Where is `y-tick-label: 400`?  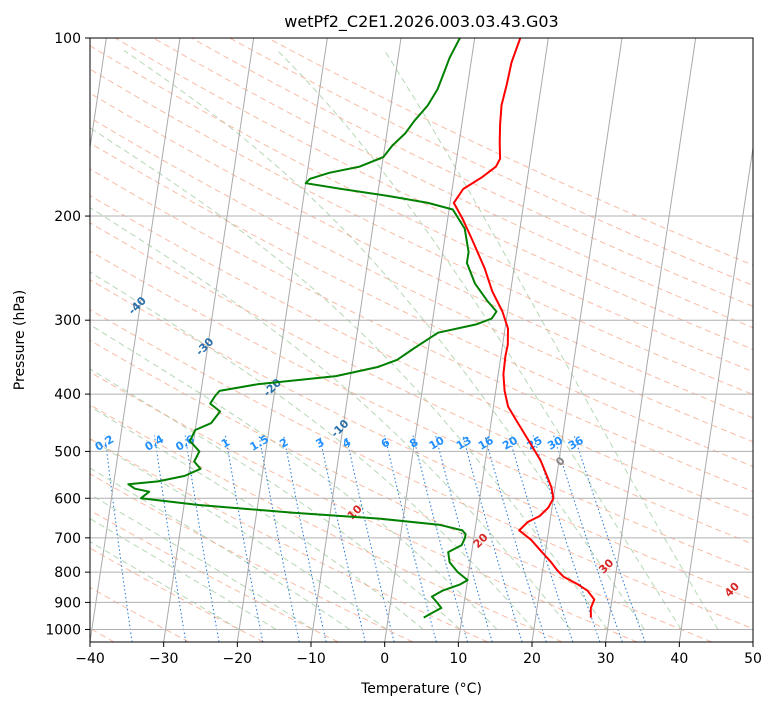 y-tick-label: 400 is located at coordinates (67, 395).